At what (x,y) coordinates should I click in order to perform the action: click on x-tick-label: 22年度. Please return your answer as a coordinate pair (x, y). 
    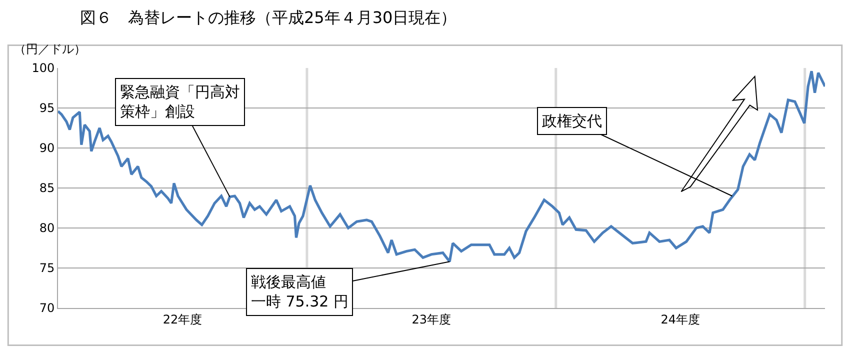
    Looking at the image, I should click on (182, 319).